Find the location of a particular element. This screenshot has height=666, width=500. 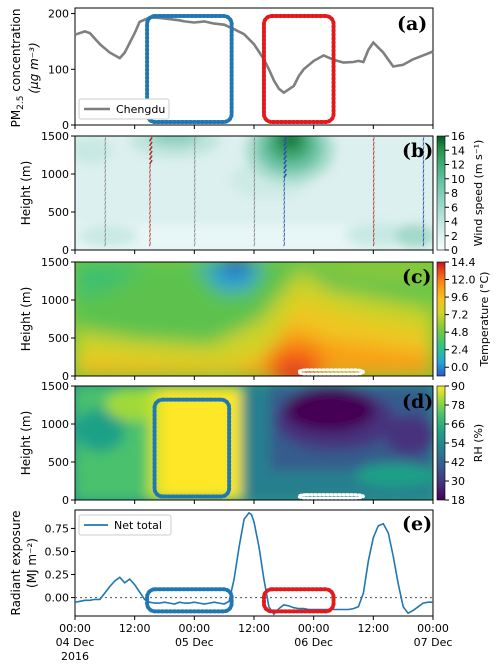

panel-b-cbtick-label: 6 is located at coordinates (454, 207).